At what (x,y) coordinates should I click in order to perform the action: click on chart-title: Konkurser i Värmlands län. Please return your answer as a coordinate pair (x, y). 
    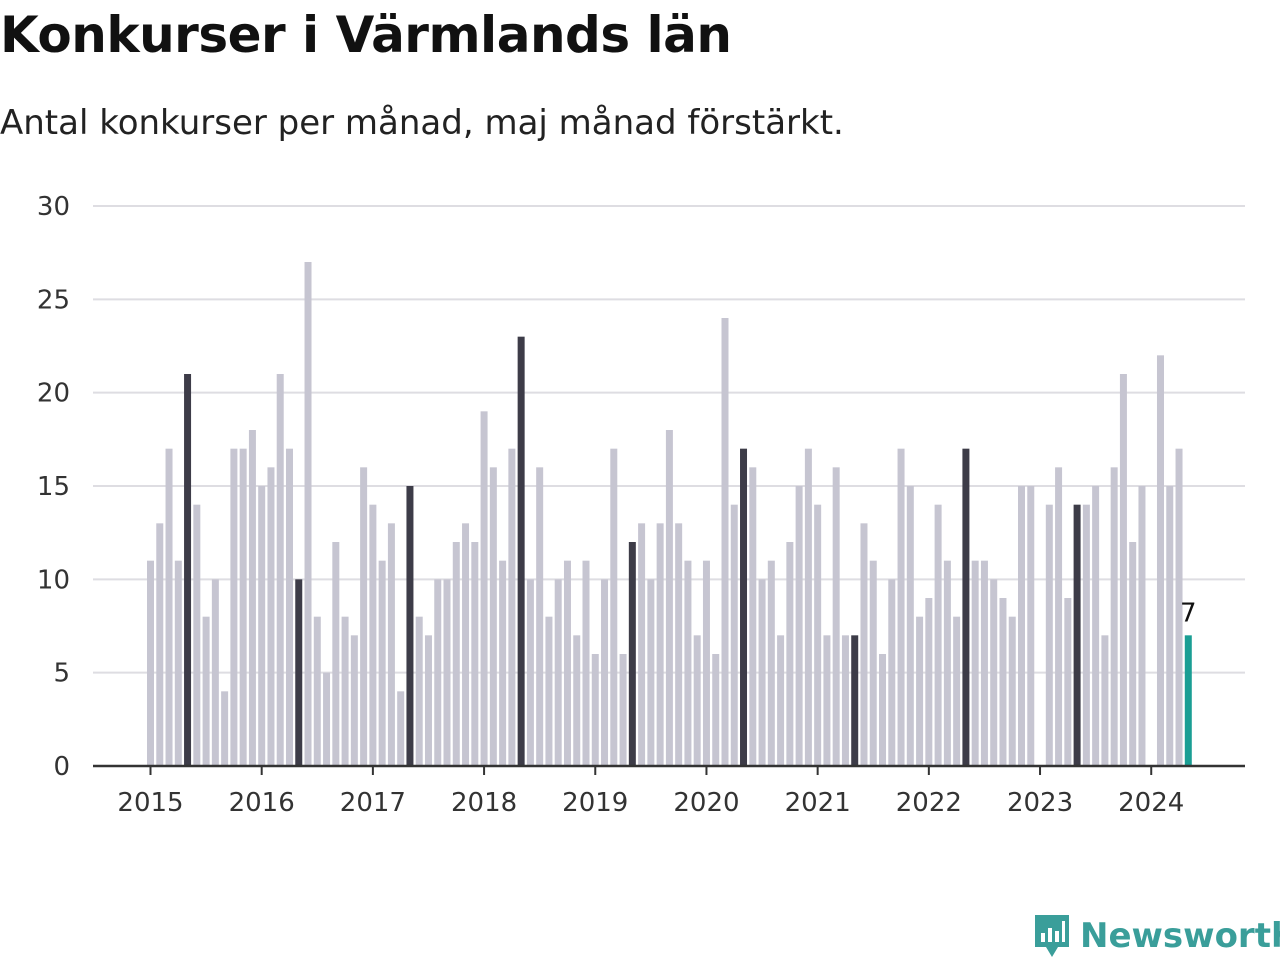
    Looking at the image, I should click on (366, 35).